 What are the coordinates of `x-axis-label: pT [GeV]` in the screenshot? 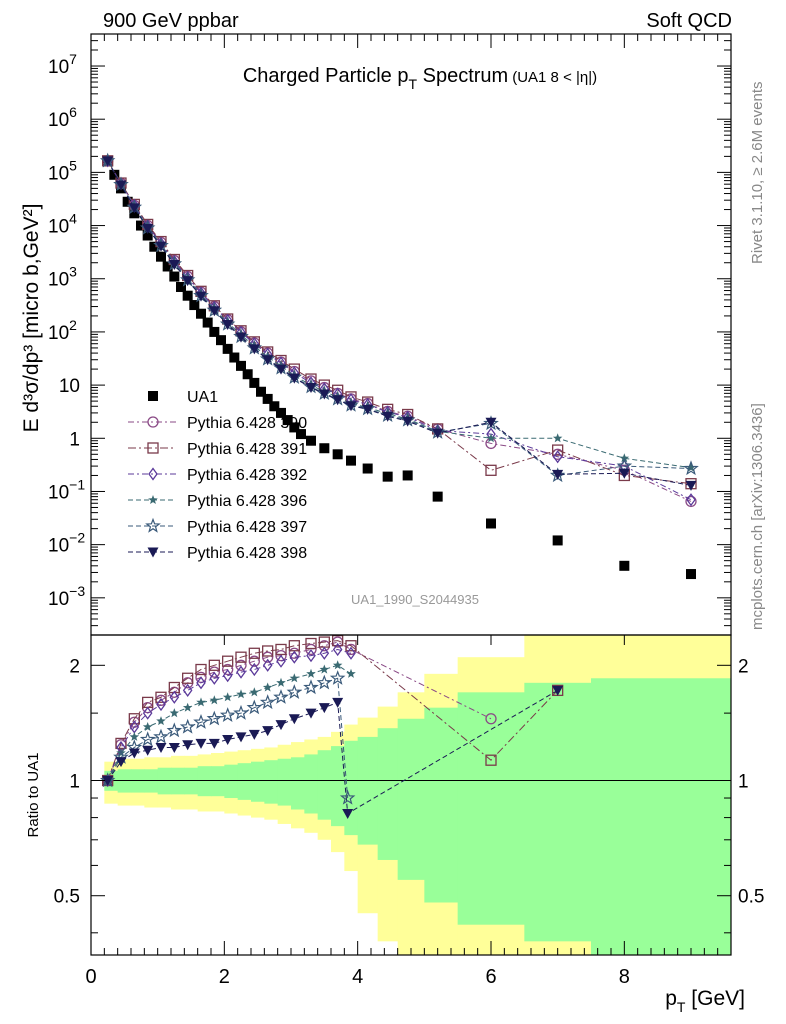 It's located at (705, 1001).